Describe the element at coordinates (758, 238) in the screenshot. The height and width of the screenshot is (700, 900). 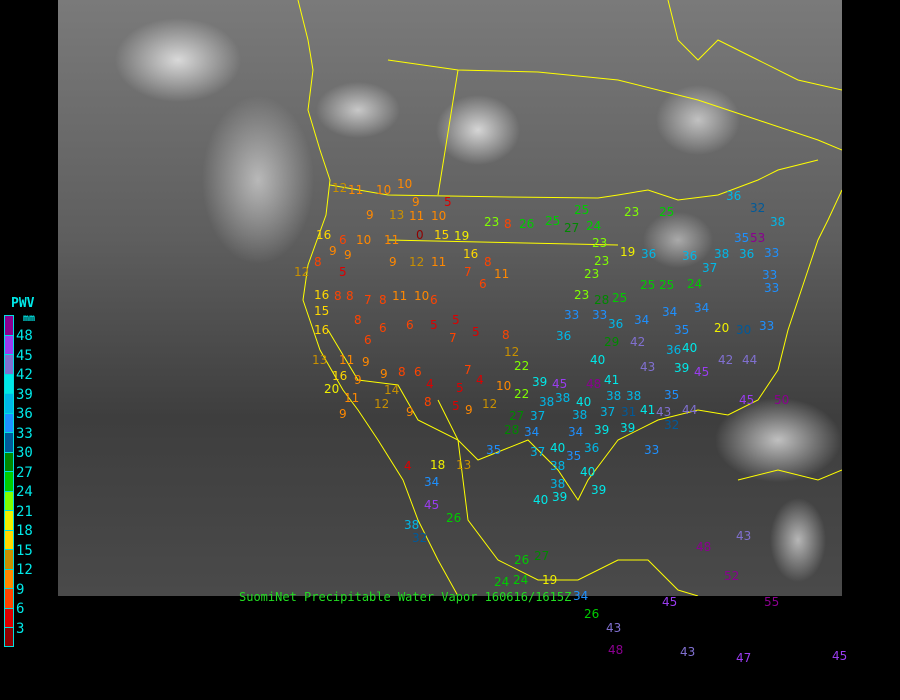
I see `station-pwv-value: 53` at that location.